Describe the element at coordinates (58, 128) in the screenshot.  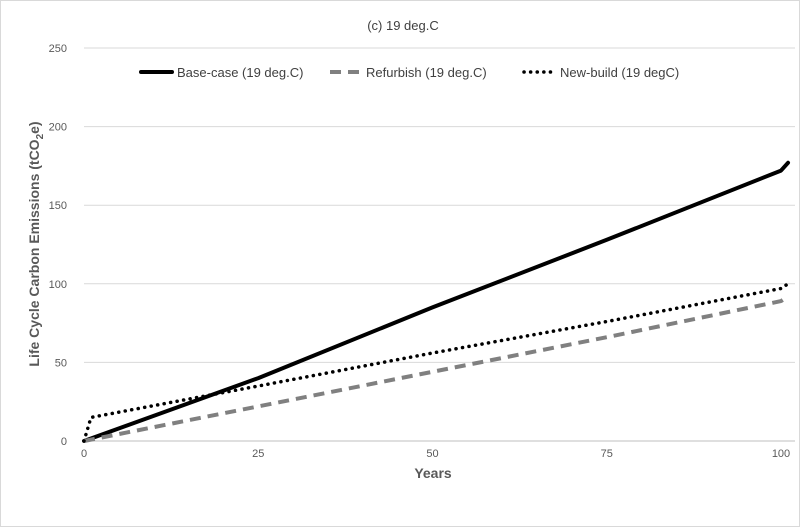
I see `y-tick-label: 200` at that location.